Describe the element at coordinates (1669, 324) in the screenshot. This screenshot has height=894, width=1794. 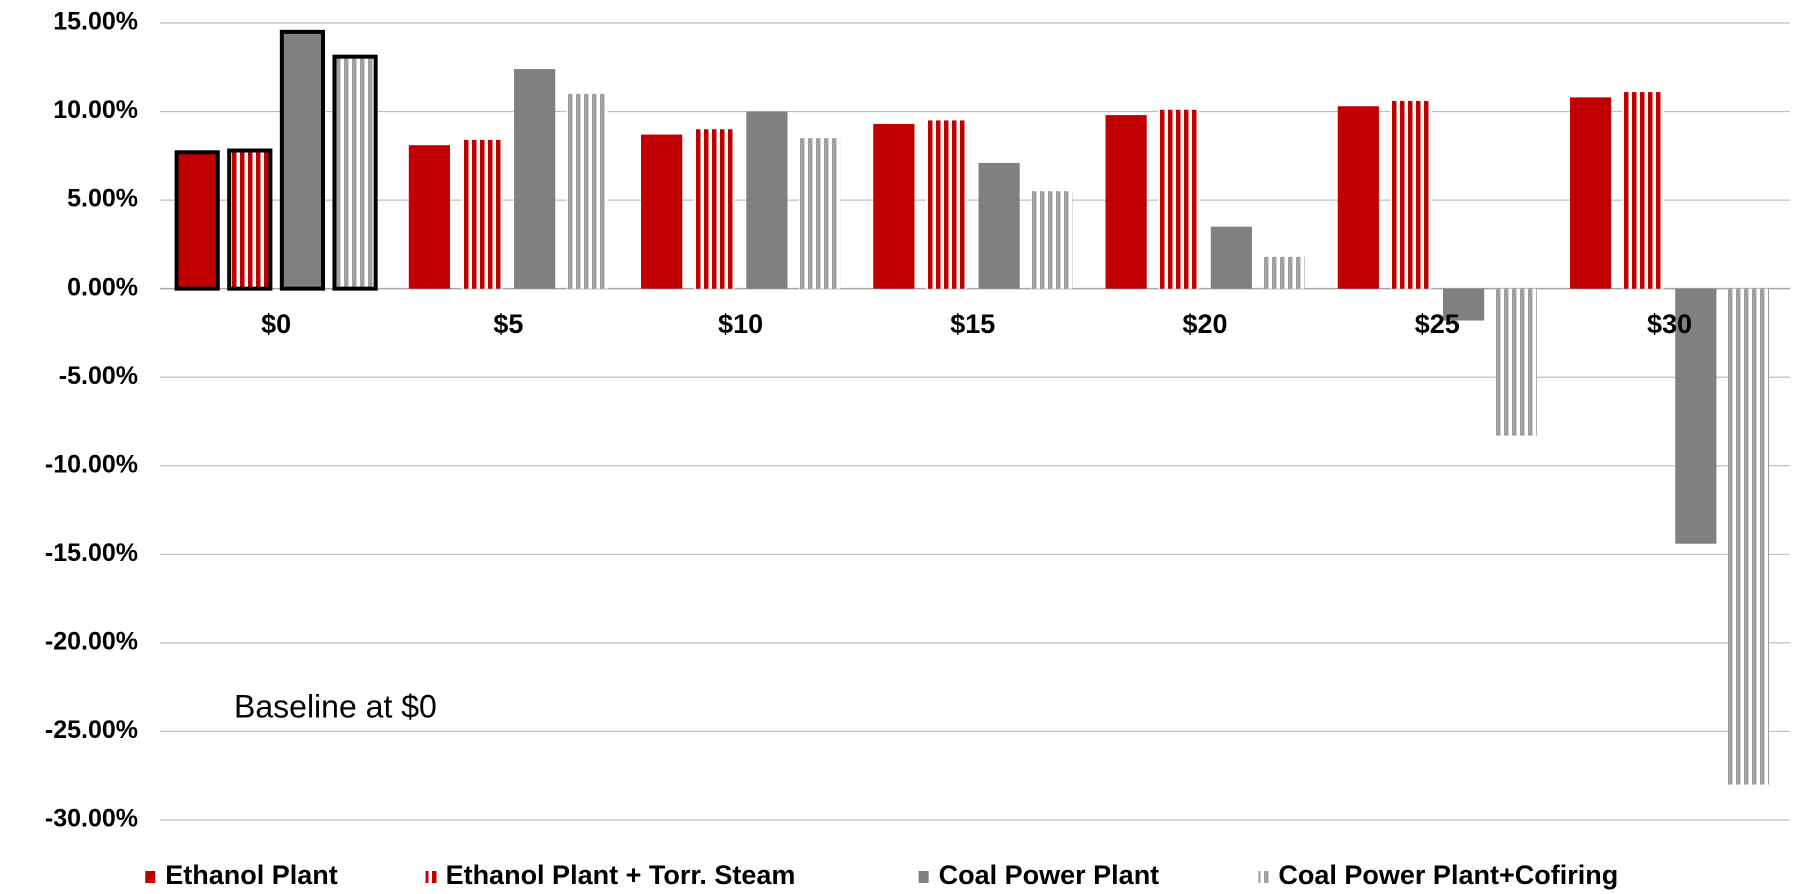
I see `x-tick-label: $30` at that location.